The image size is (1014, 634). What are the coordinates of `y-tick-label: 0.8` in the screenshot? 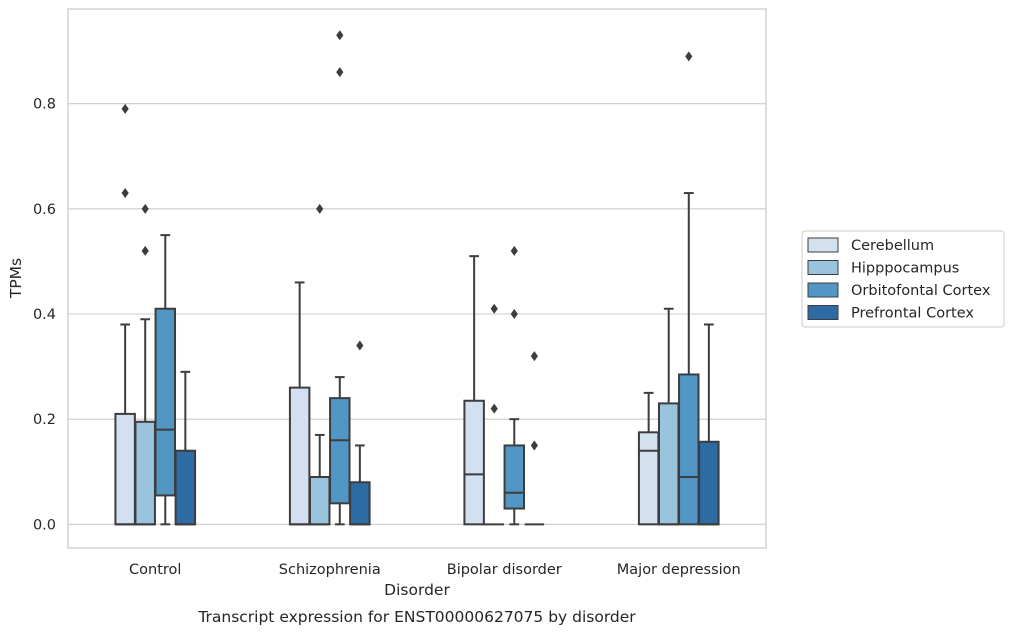 It's located at (44, 105).